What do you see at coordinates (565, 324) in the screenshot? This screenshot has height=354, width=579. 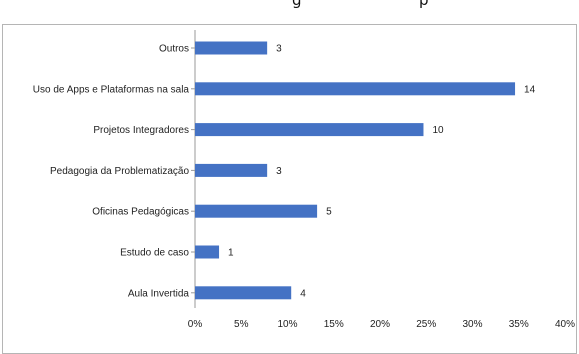 I see `x-tick-label: 40%` at bounding box center [565, 324].